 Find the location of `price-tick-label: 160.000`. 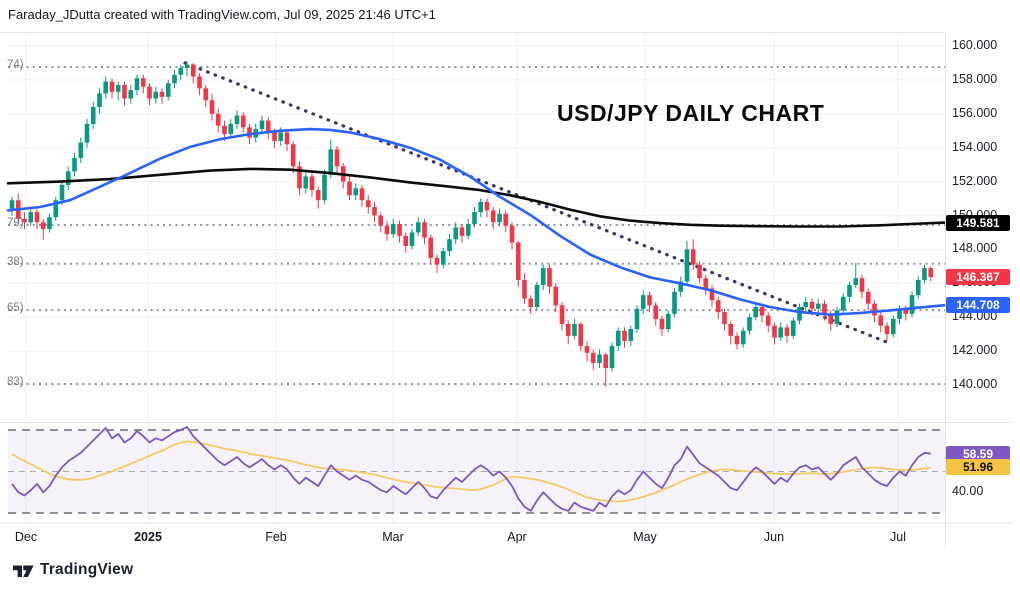

price-tick-label: 160.000 is located at coordinates (975, 45).